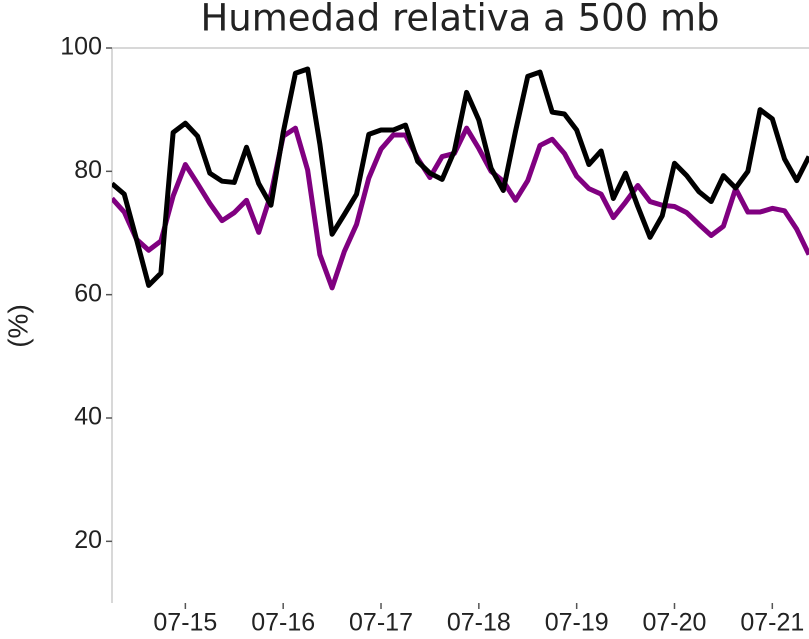 This screenshot has width=809, height=639. What do you see at coordinates (459, 20) in the screenshot?
I see `chart-title: Humedad relativa a 500 mb` at bounding box center [459, 20].